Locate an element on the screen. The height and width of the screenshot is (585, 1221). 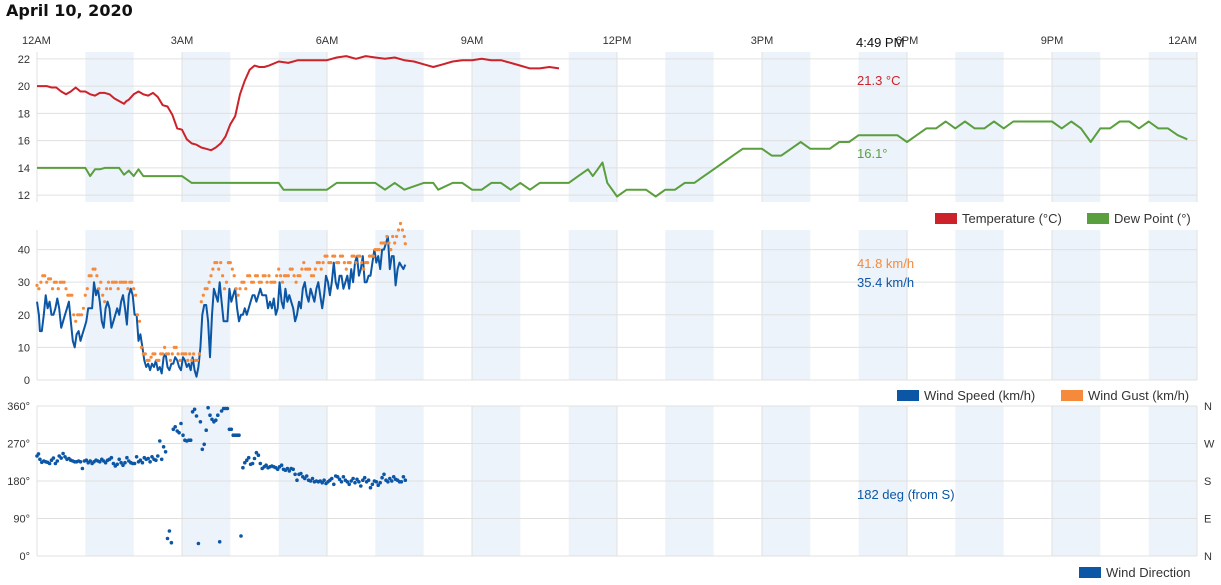
time-tick-label: 12PM is located at coordinates (617, 41).